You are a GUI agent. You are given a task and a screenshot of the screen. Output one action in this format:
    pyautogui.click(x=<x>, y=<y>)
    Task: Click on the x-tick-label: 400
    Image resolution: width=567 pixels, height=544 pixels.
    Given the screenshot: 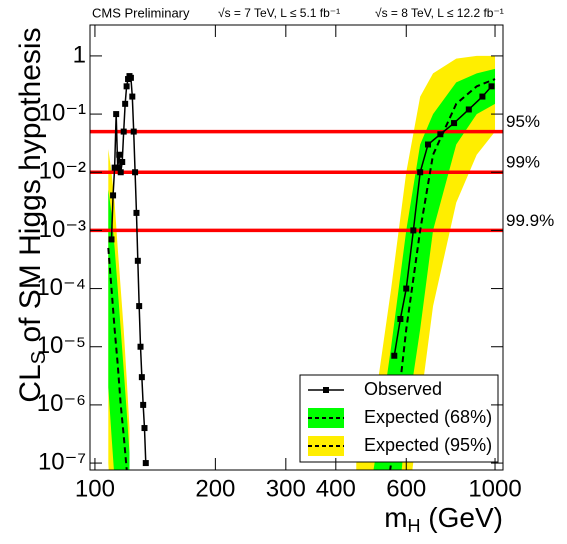 What is the action you would take?
    pyautogui.click(x=336, y=488)
    